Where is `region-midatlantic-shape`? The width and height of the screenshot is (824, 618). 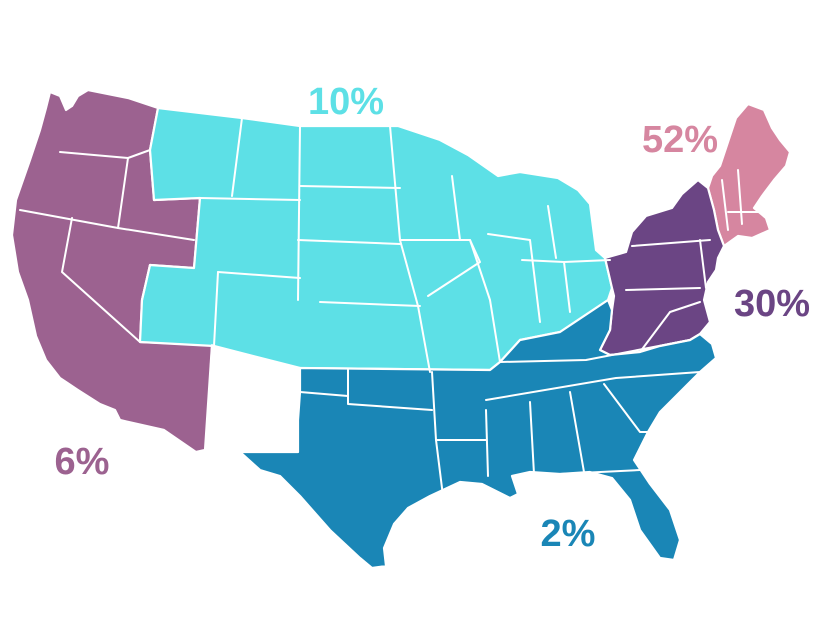 region-midatlantic-shape is located at coordinates (662, 267).